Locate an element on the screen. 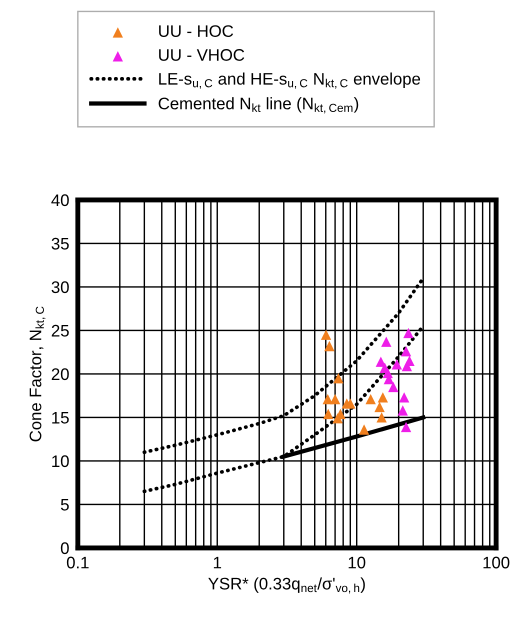  y-tick-label: 25 is located at coordinates (60, 330).